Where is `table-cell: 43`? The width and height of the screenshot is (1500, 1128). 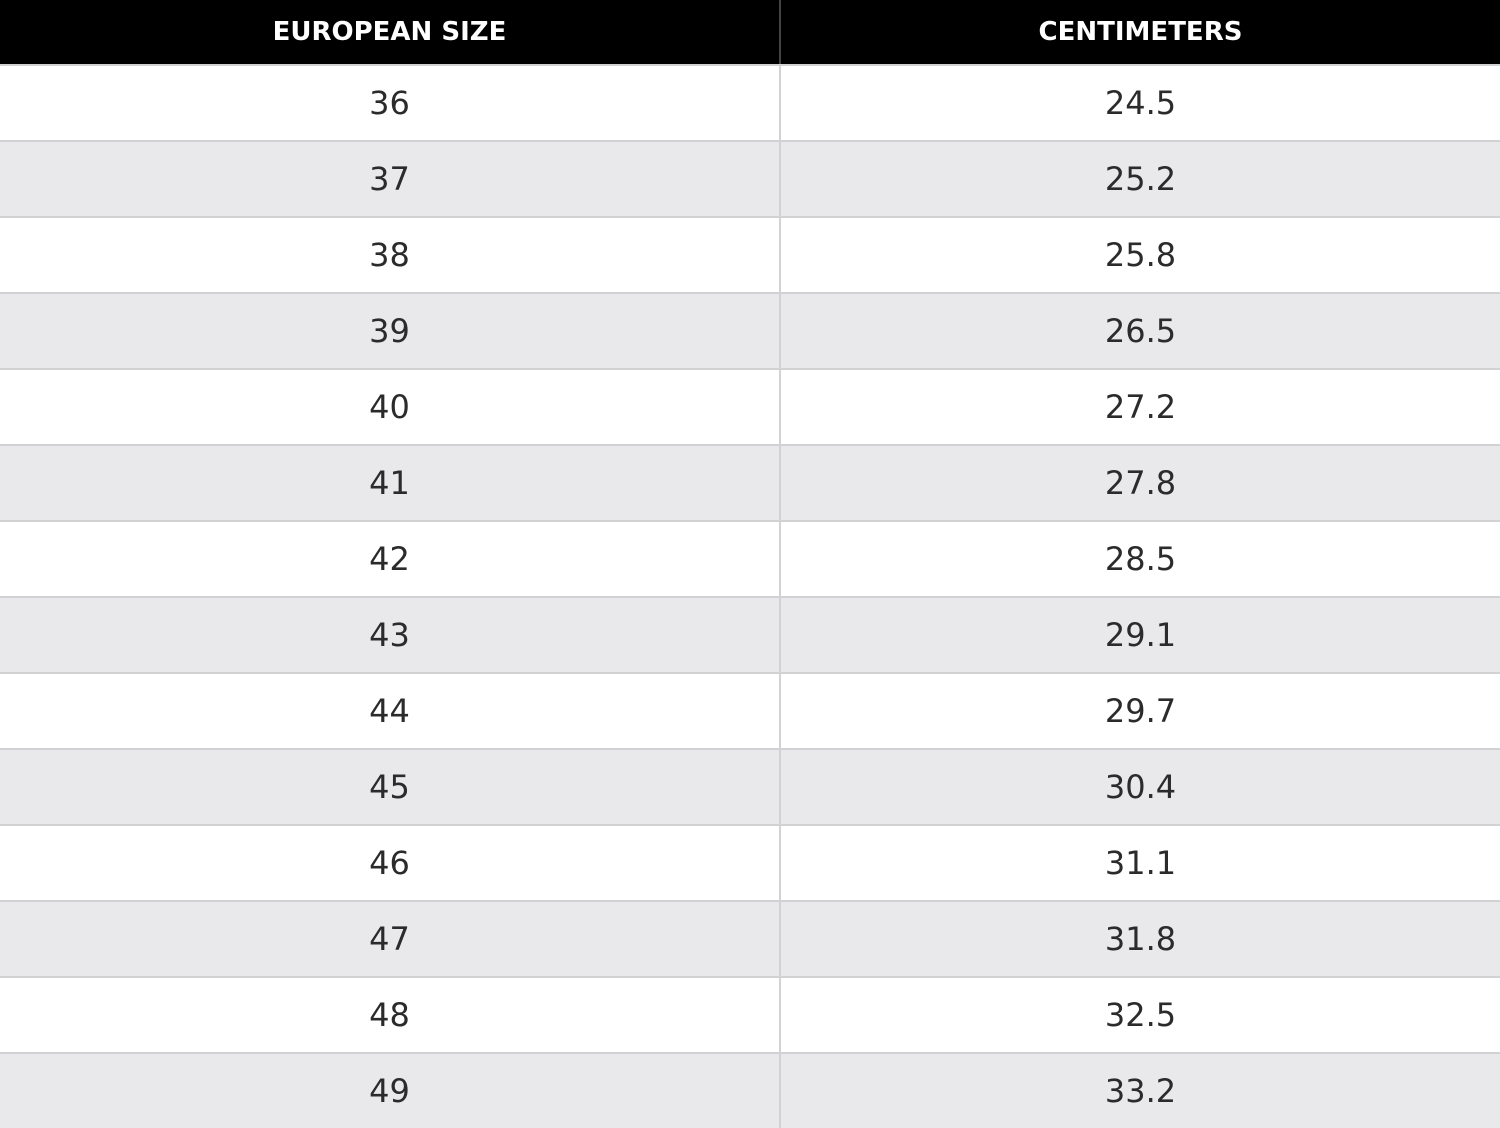 table-cell: 43 is located at coordinates (390, 635).